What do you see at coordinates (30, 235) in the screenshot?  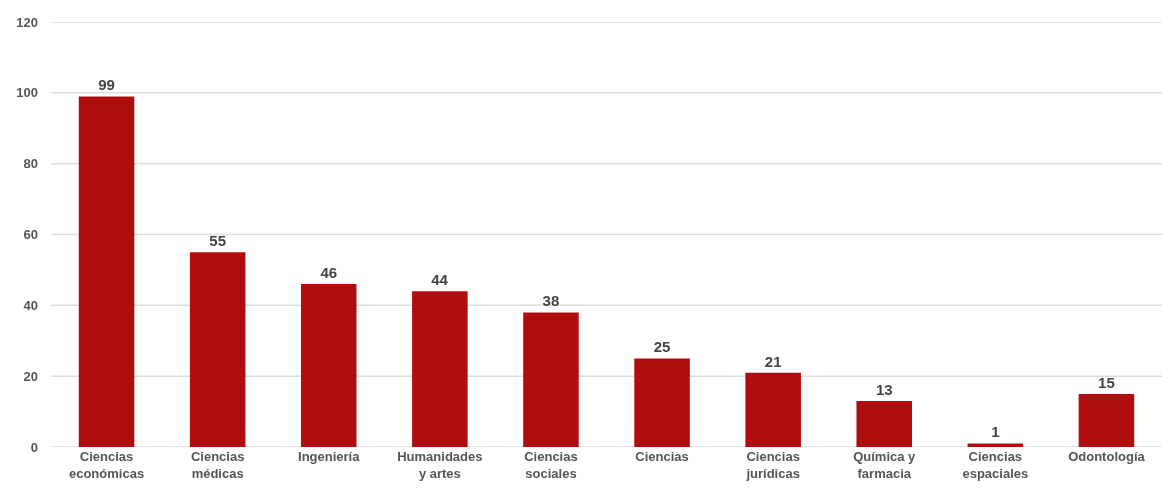 I see `y-tick-label: 60` at bounding box center [30, 235].